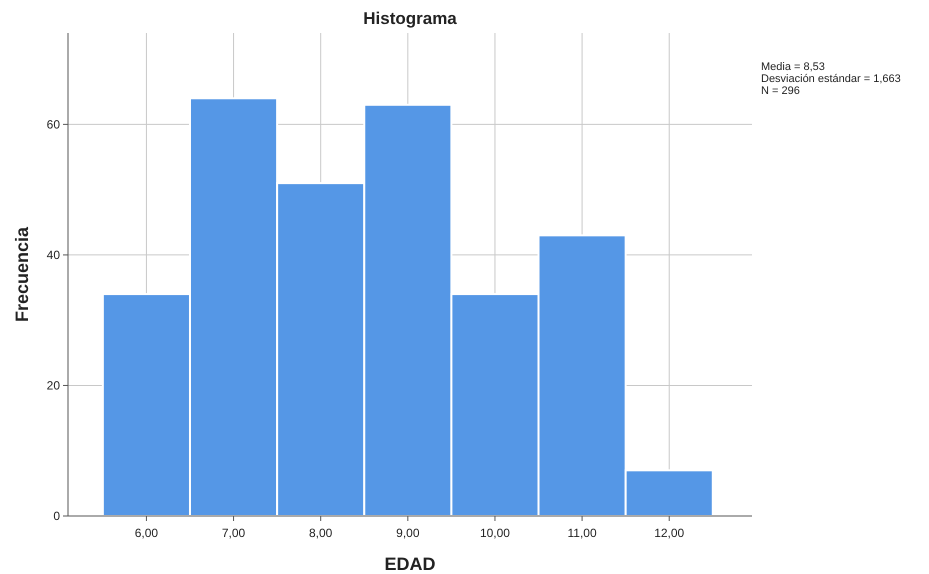 This screenshot has width=929, height=574. Describe the element at coordinates (495, 533) in the screenshot. I see `x-tick-label: 10,00` at that location.